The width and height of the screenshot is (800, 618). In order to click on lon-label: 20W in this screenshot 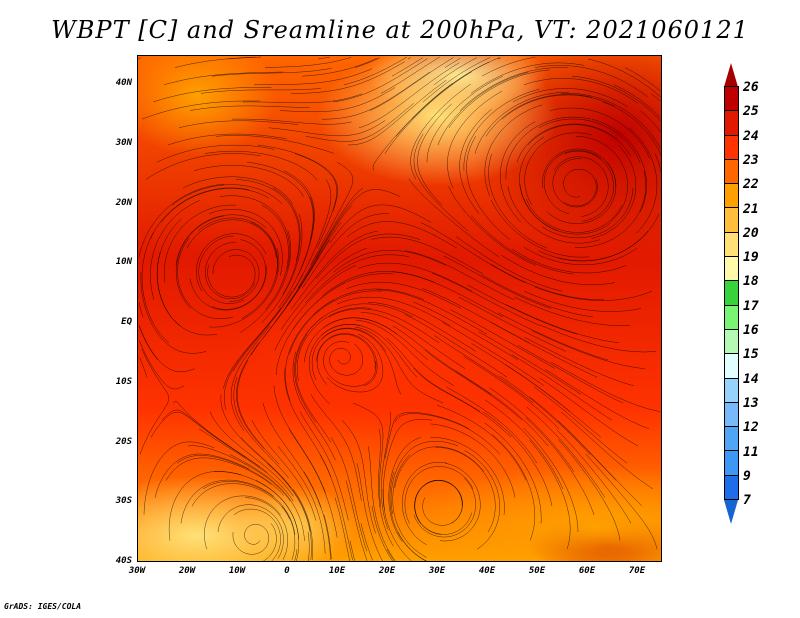, I will do `click(187, 571)`.